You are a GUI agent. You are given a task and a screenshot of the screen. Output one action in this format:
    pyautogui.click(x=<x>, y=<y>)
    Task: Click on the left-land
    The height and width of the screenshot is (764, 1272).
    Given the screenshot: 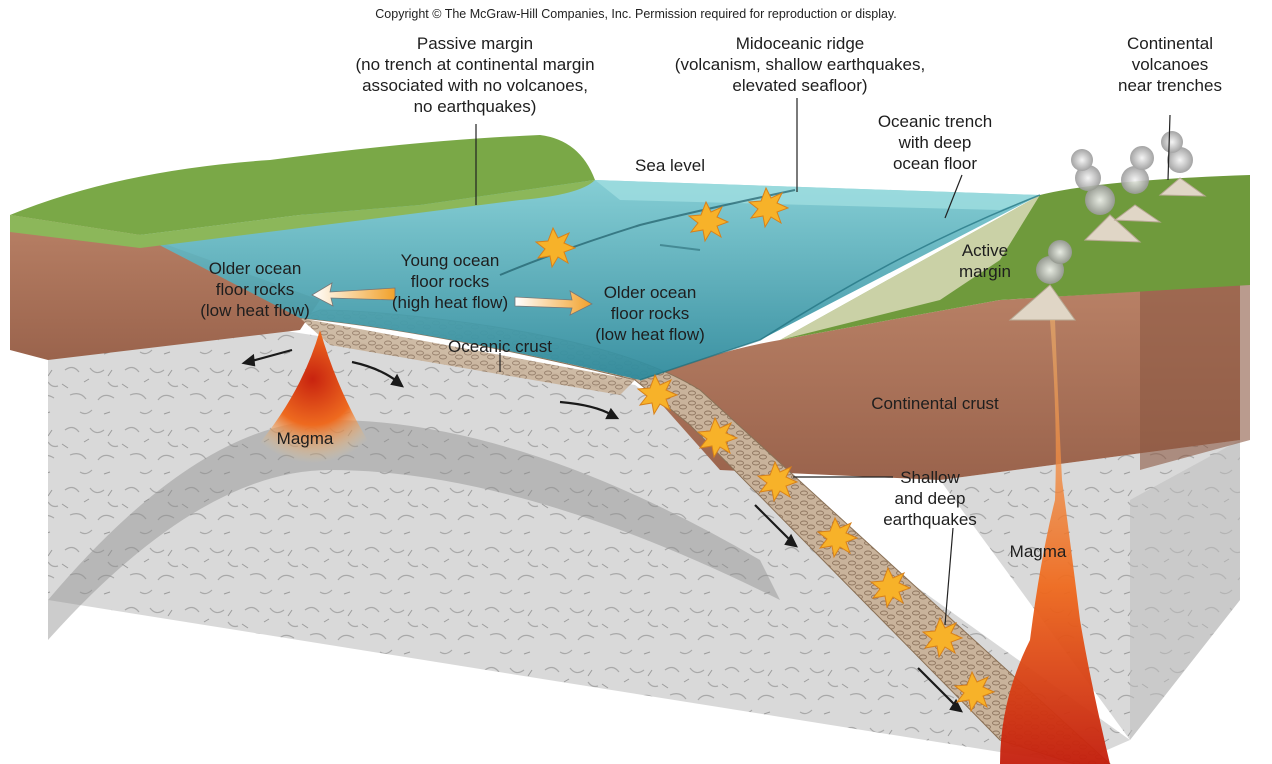 What is the action you would take?
    pyautogui.click(x=302, y=185)
    